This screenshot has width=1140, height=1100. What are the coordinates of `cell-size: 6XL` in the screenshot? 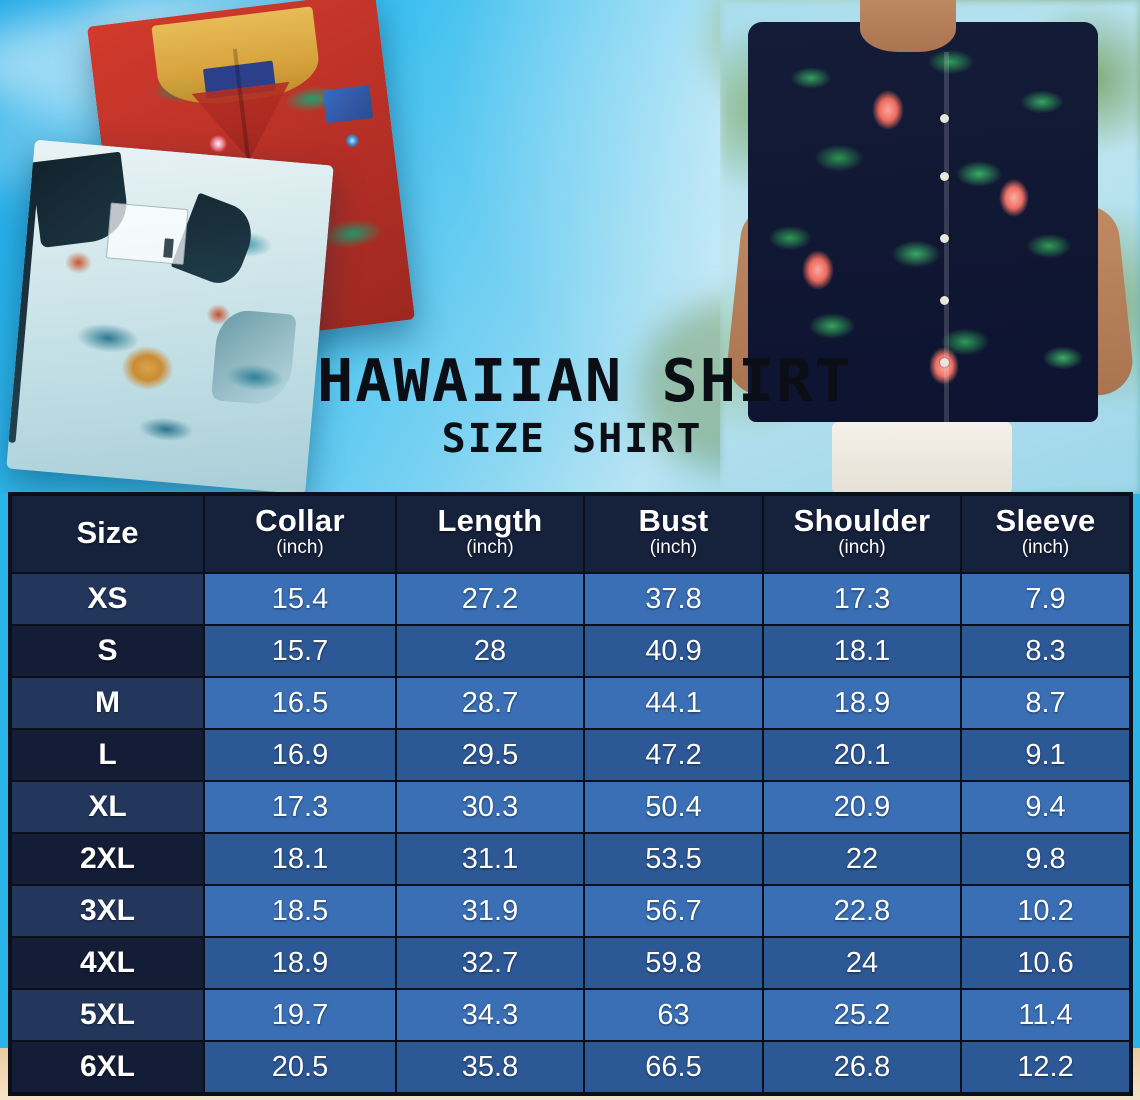 It's located at (107, 1067).